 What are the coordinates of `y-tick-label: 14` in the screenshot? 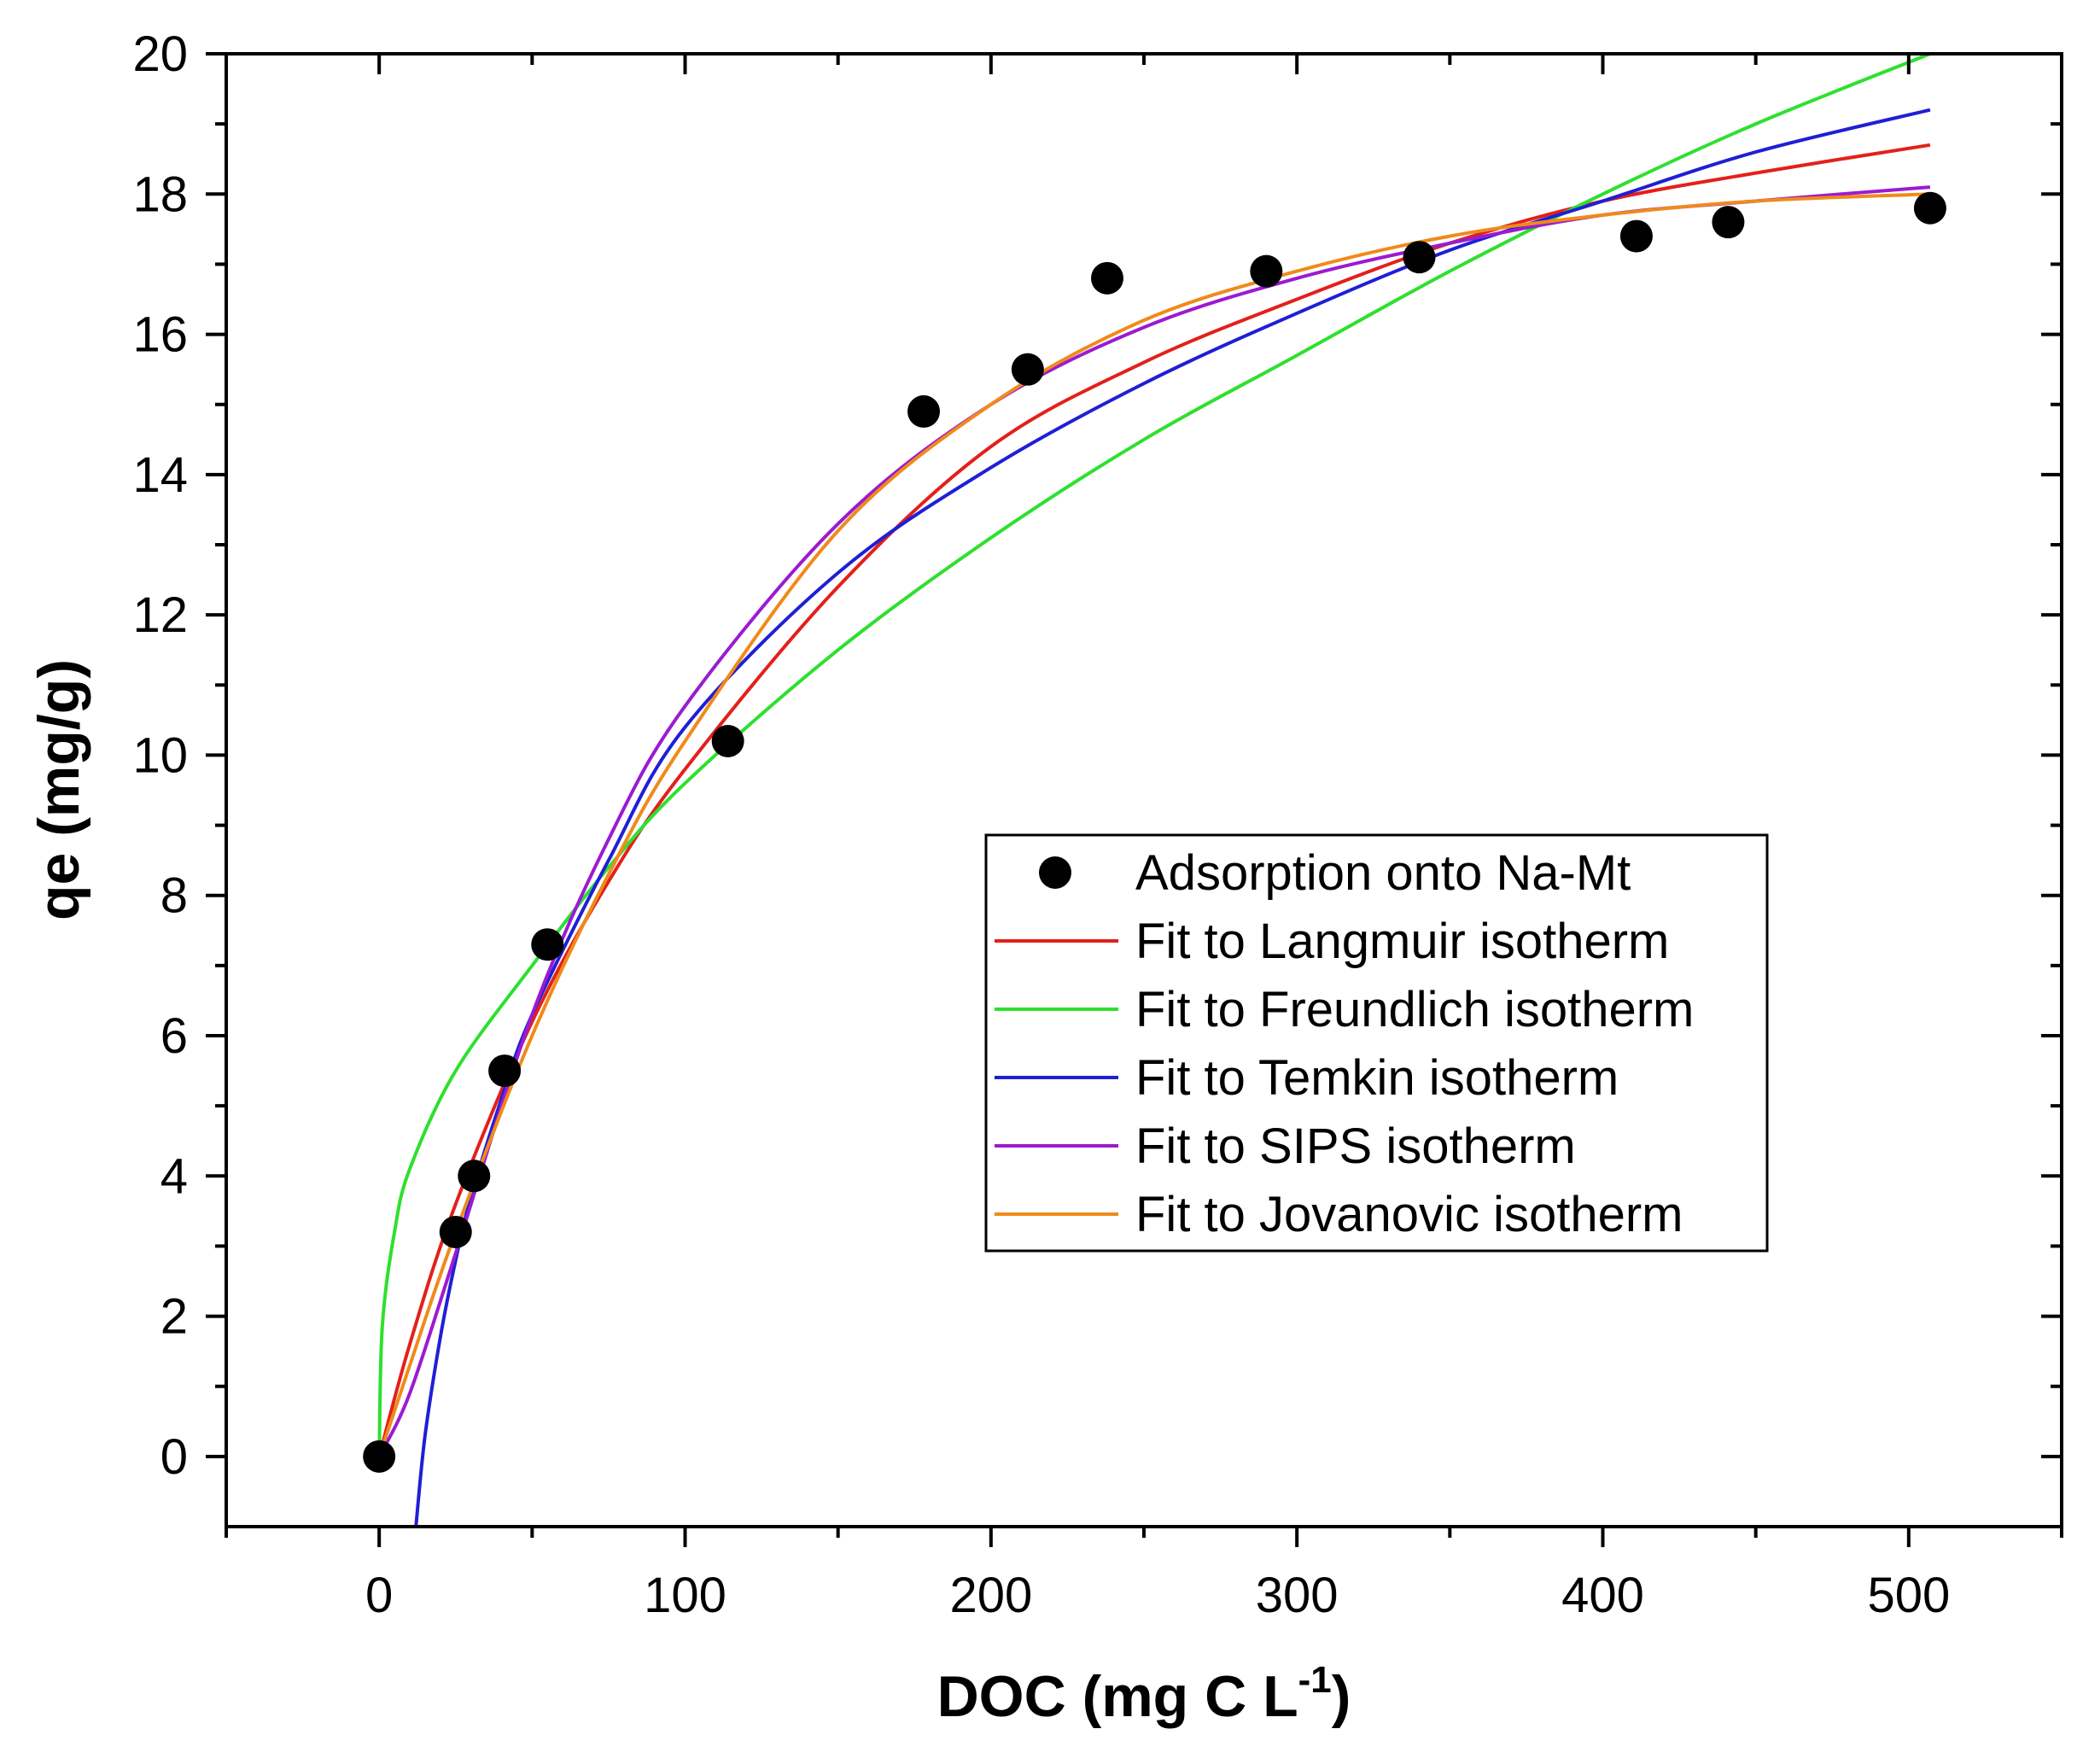 It's located at (160, 475).